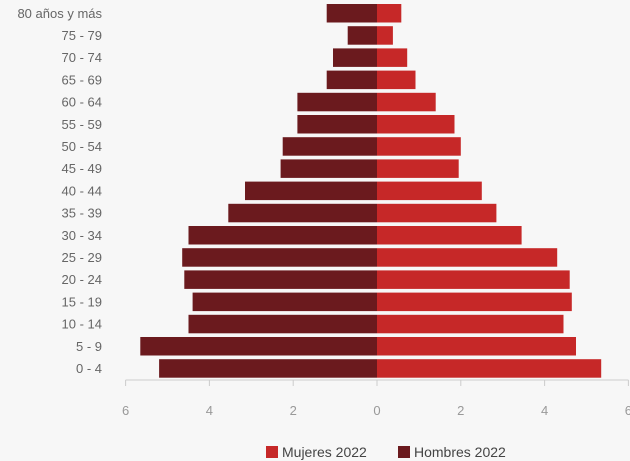 Image resolution: width=630 pixels, height=461 pixels. Describe the element at coordinates (460, 452) in the screenshot. I see `legend-label-1: Hombres 2022` at that location.